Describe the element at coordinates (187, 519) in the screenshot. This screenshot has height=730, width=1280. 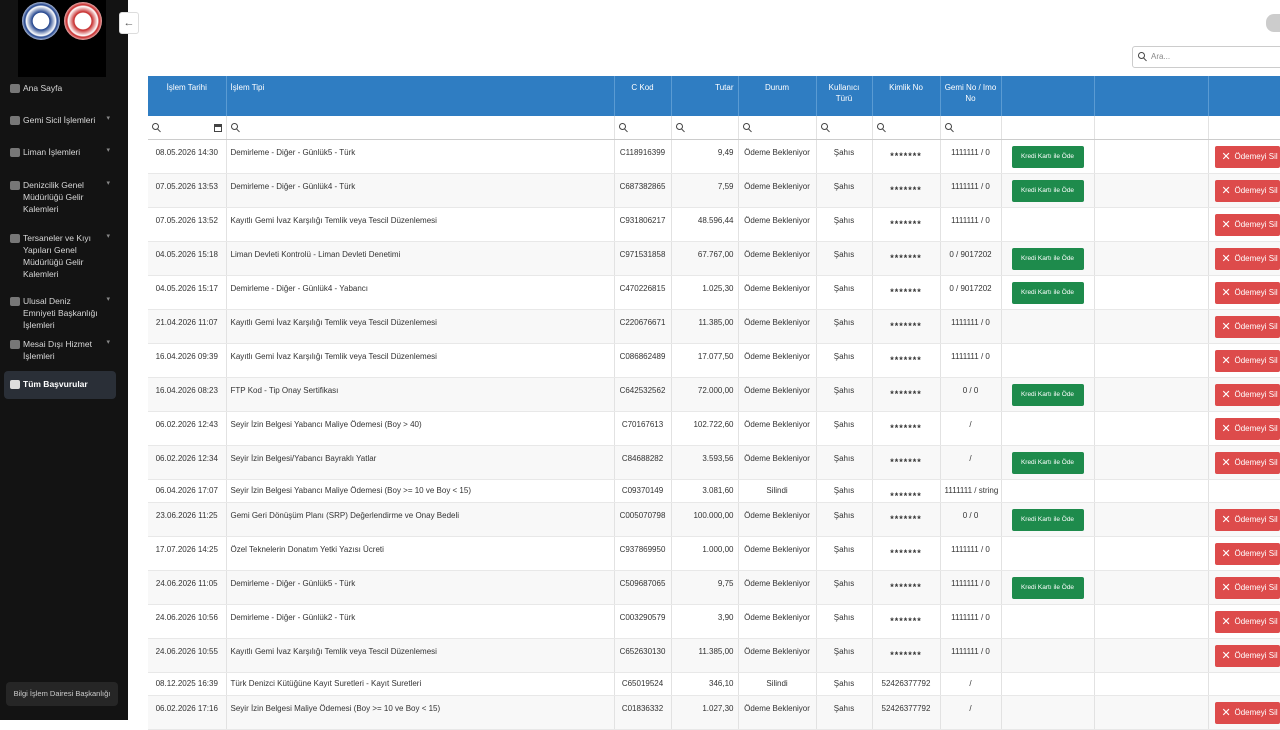
I see `table-cell: 23.06.2026 11:25` at that location.